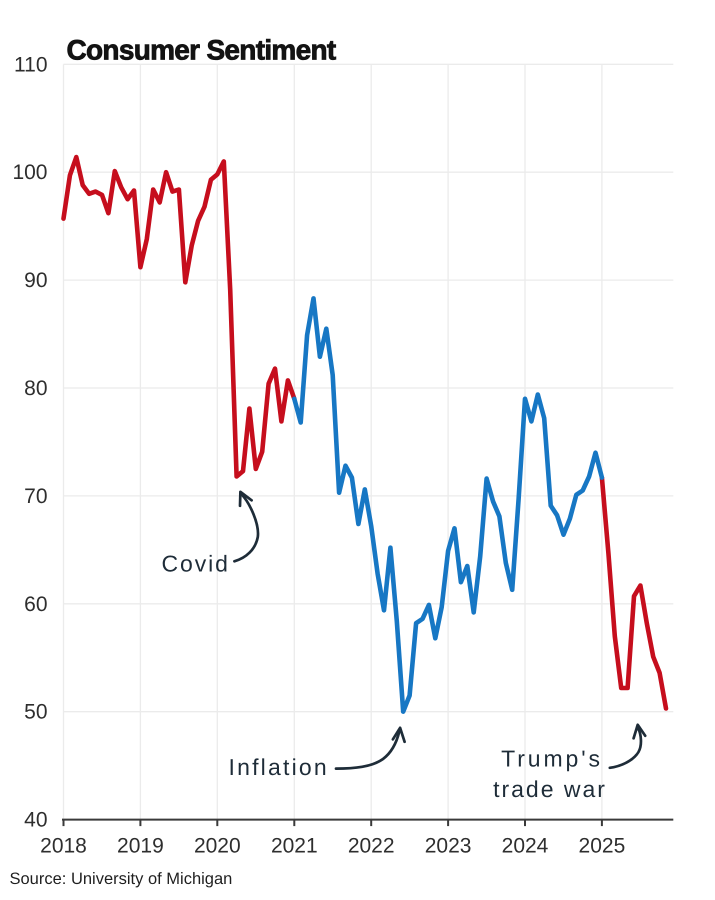 The height and width of the screenshot is (900, 715). What do you see at coordinates (371, 846) in the screenshot?
I see `svg-text: 2022` at bounding box center [371, 846].